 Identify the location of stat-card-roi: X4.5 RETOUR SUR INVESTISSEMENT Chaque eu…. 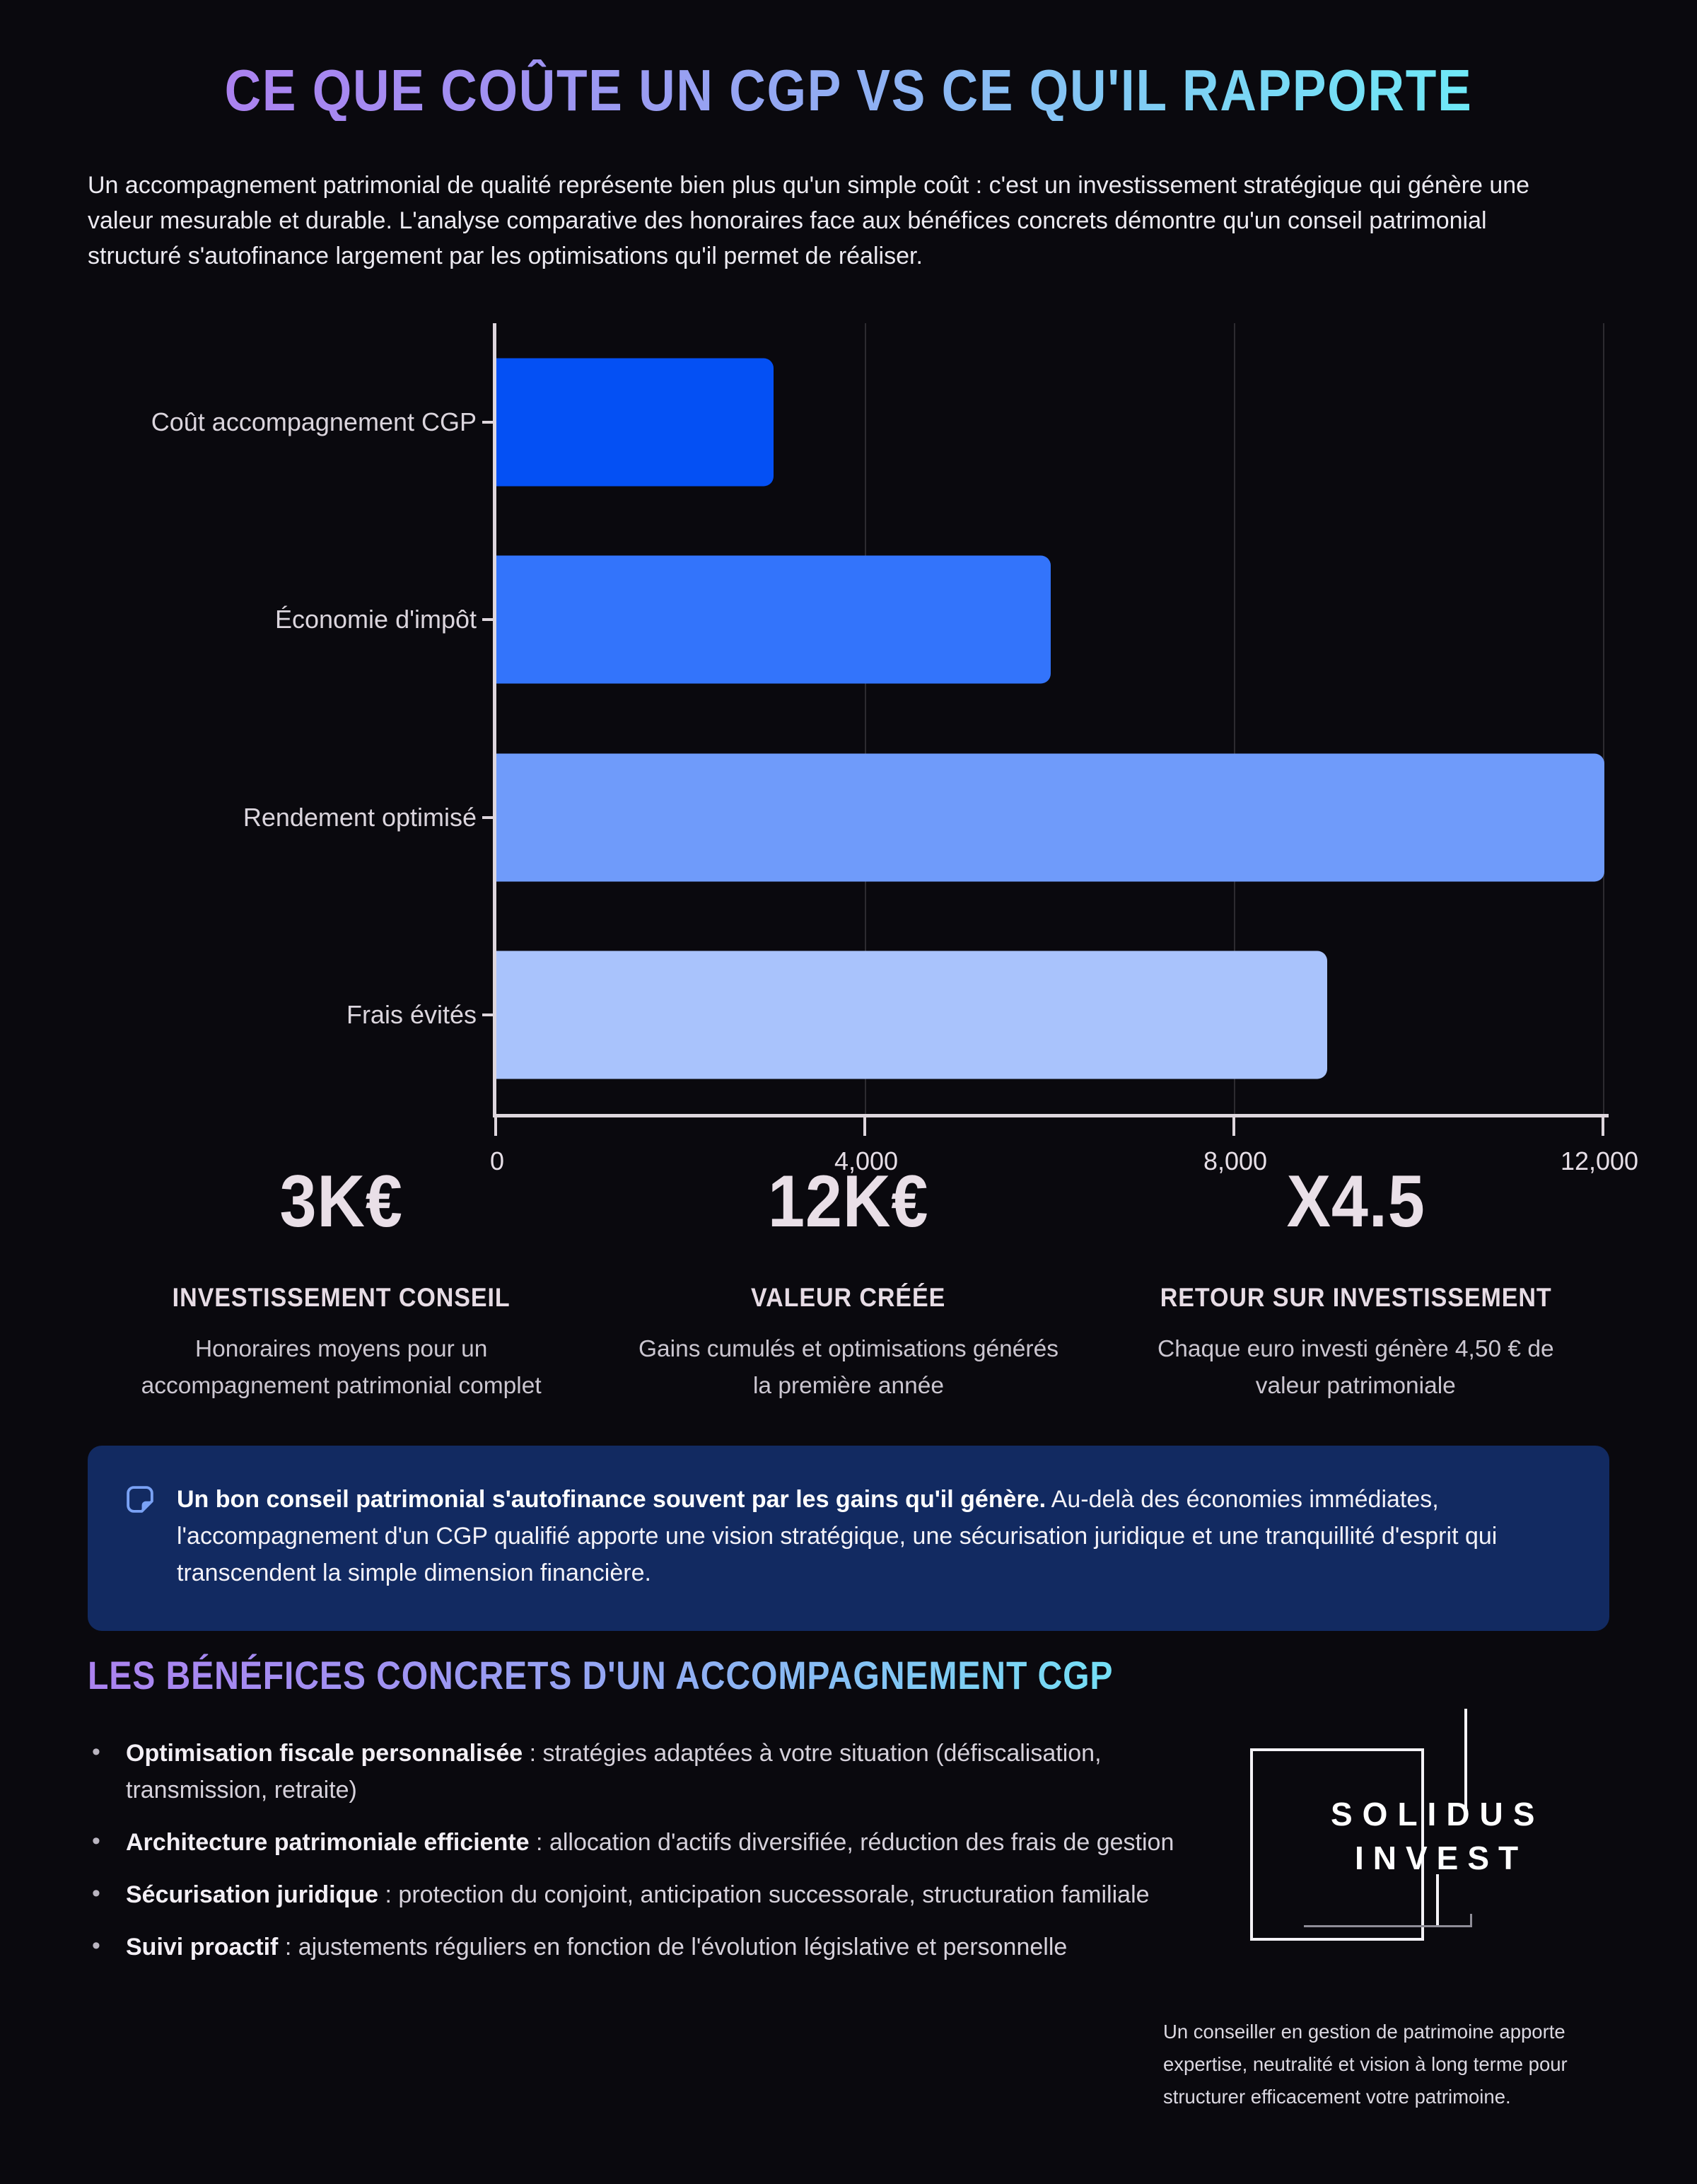
(1355, 1283).